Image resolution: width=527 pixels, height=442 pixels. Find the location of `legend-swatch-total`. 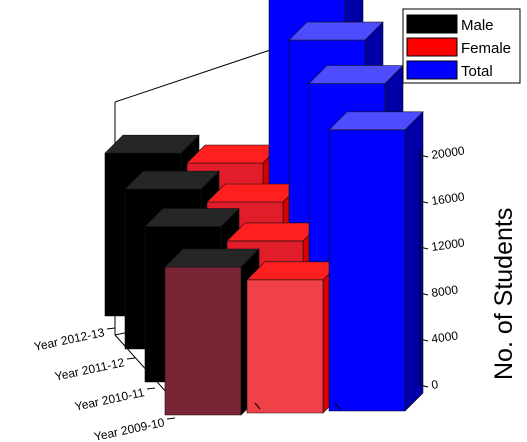

legend-swatch-total is located at coordinates (432, 70).